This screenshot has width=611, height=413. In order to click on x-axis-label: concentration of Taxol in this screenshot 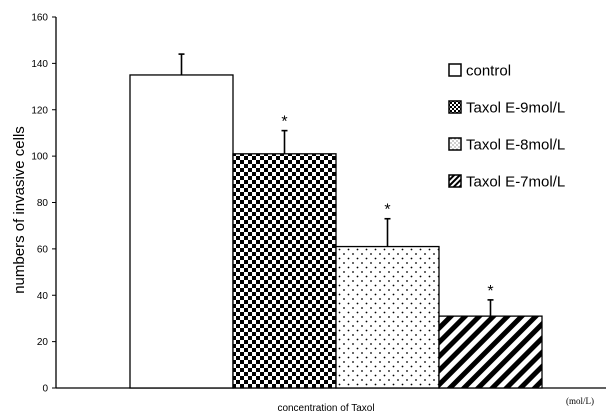, I will do `click(325, 408)`.